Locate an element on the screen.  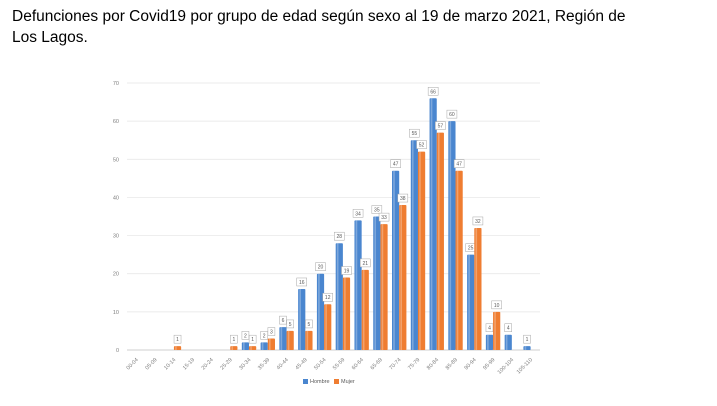
data-label: 34 is located at coordinates (358, 214).